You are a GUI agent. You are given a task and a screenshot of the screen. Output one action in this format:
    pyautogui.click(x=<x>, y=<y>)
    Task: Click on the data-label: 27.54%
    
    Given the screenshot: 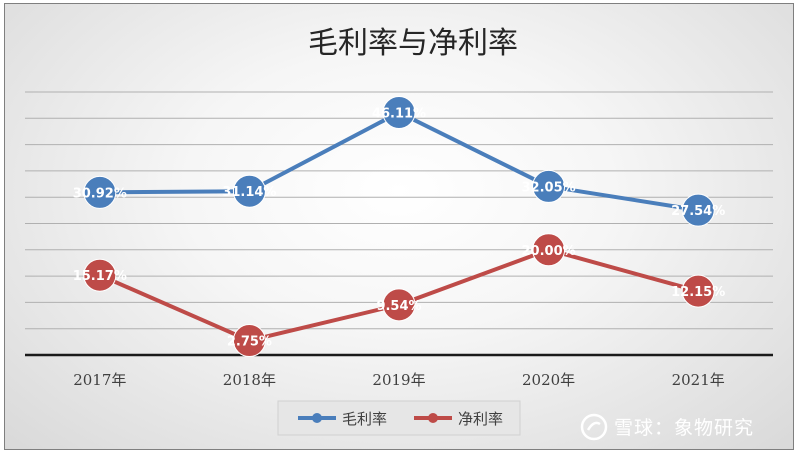 What is the action you would take?
    pyautogui.click(x=698, y=211)
    